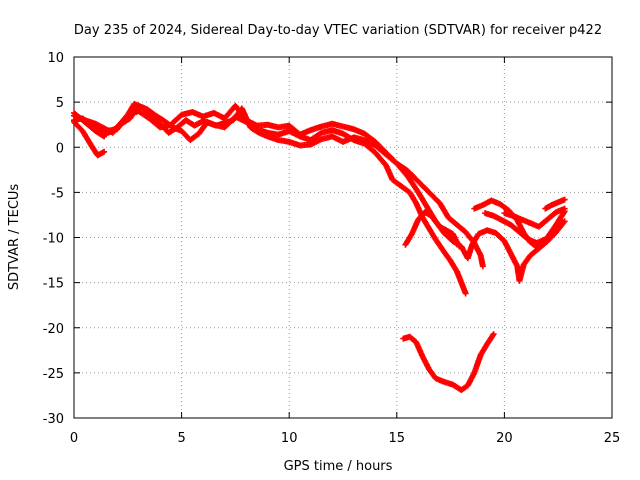  Describe the element at coordinates (55, 58) in the screenshot. I see `y-tick-label: 10` at that location.